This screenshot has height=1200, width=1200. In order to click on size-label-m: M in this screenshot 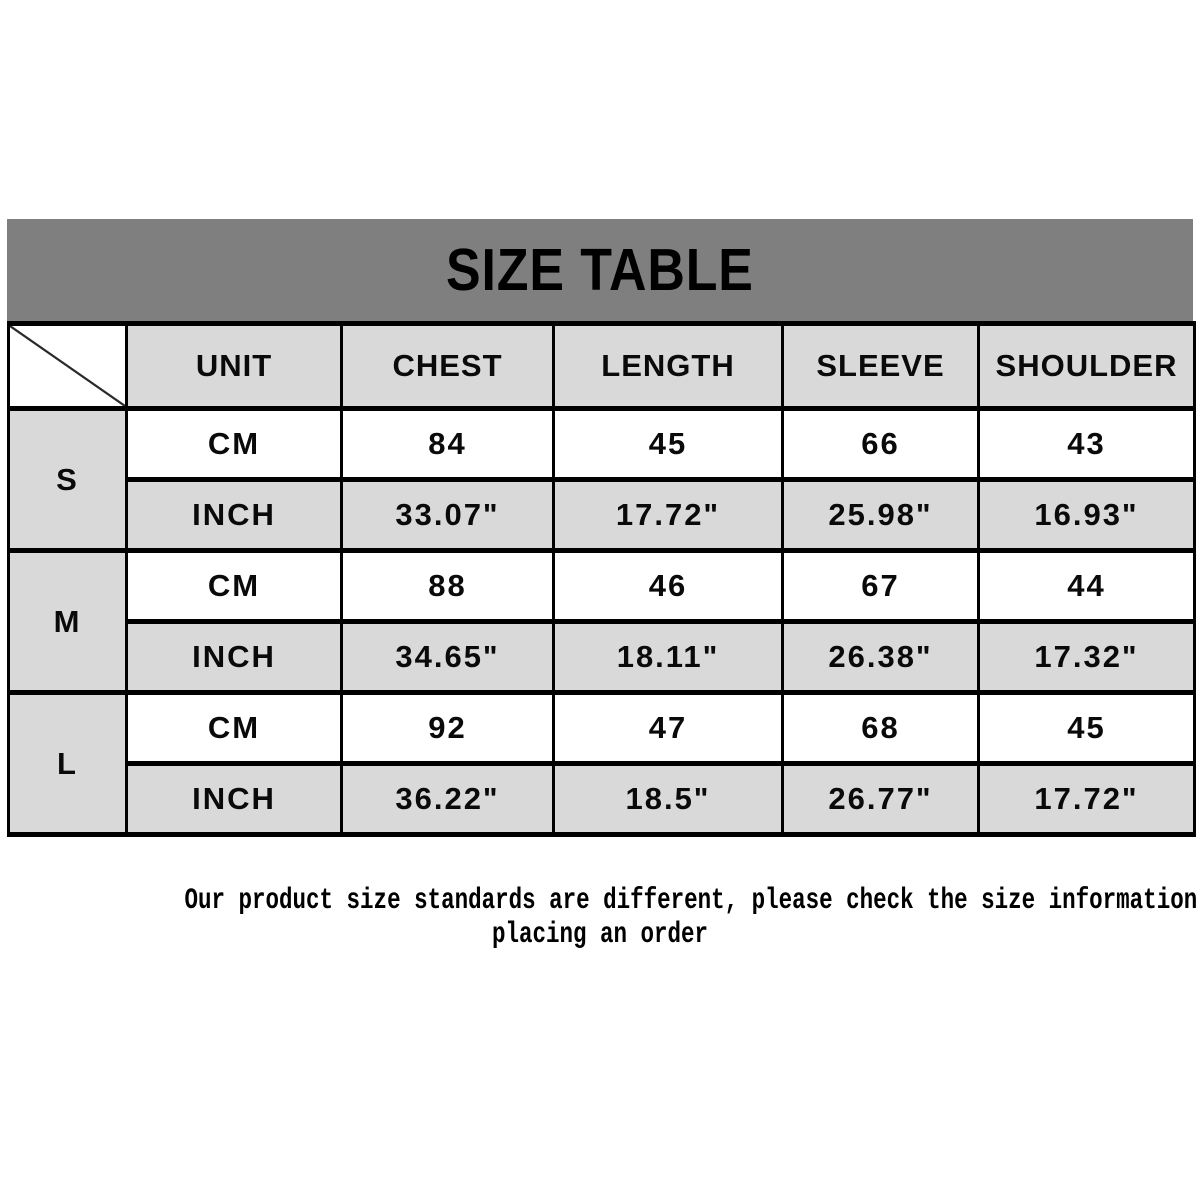, I will do `click(67, 621)`.